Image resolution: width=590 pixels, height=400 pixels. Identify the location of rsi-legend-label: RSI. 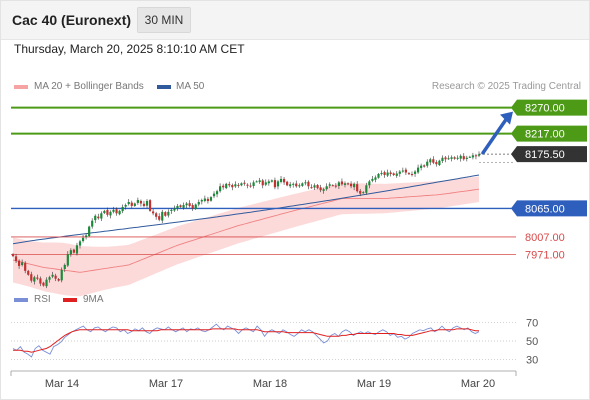
(42, 299).